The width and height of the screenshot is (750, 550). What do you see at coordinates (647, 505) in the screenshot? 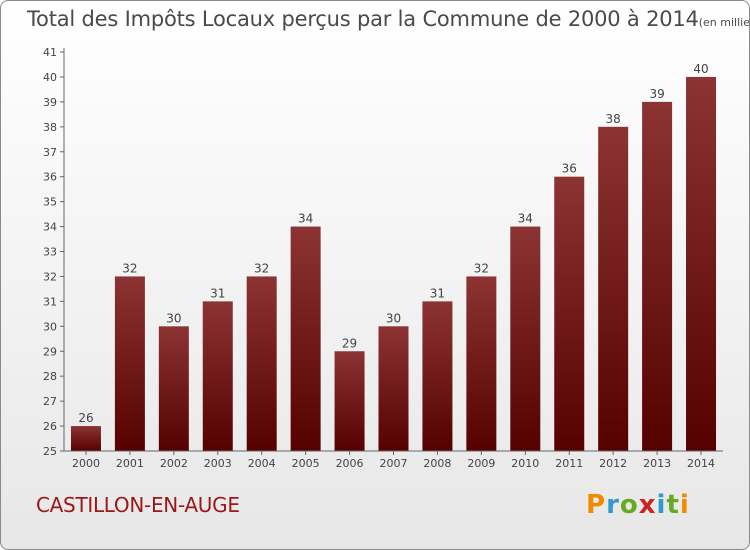
I see `logo-letter: x` at bounding box center [647, 505].